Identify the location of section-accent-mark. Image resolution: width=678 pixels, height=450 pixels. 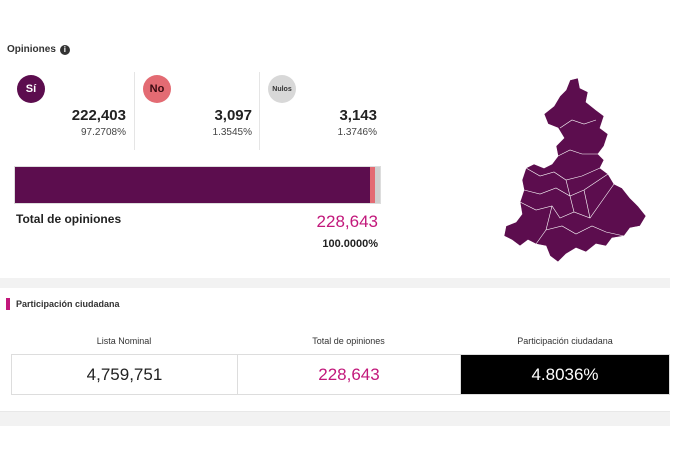
(8, 304).